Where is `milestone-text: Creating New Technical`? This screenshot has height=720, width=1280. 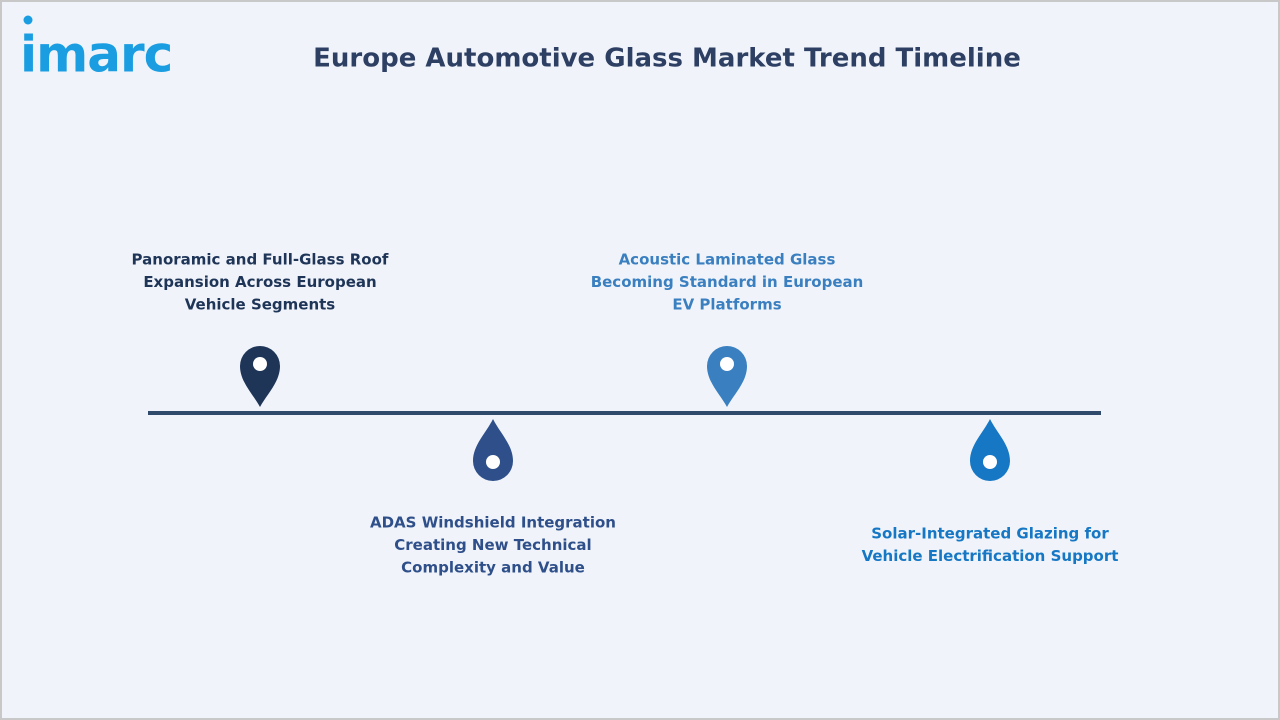
milestone-text: Creating New Technical is located at coordinates (492, 545).